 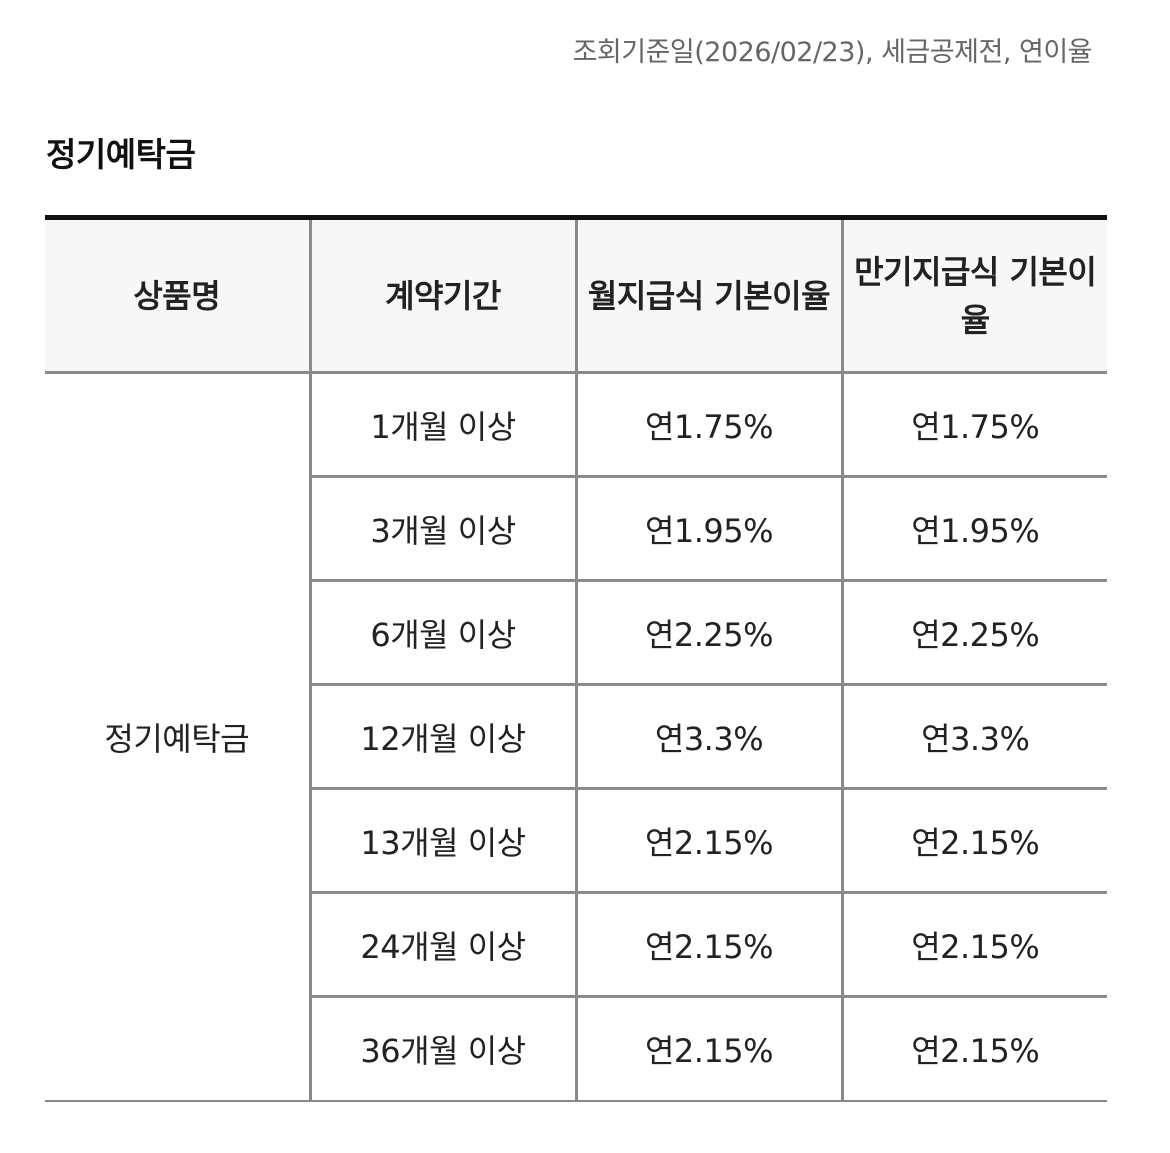 I want to click on table-row: 3개월 이상 연1.95% 연1.95%, so click(x=576, y=529).